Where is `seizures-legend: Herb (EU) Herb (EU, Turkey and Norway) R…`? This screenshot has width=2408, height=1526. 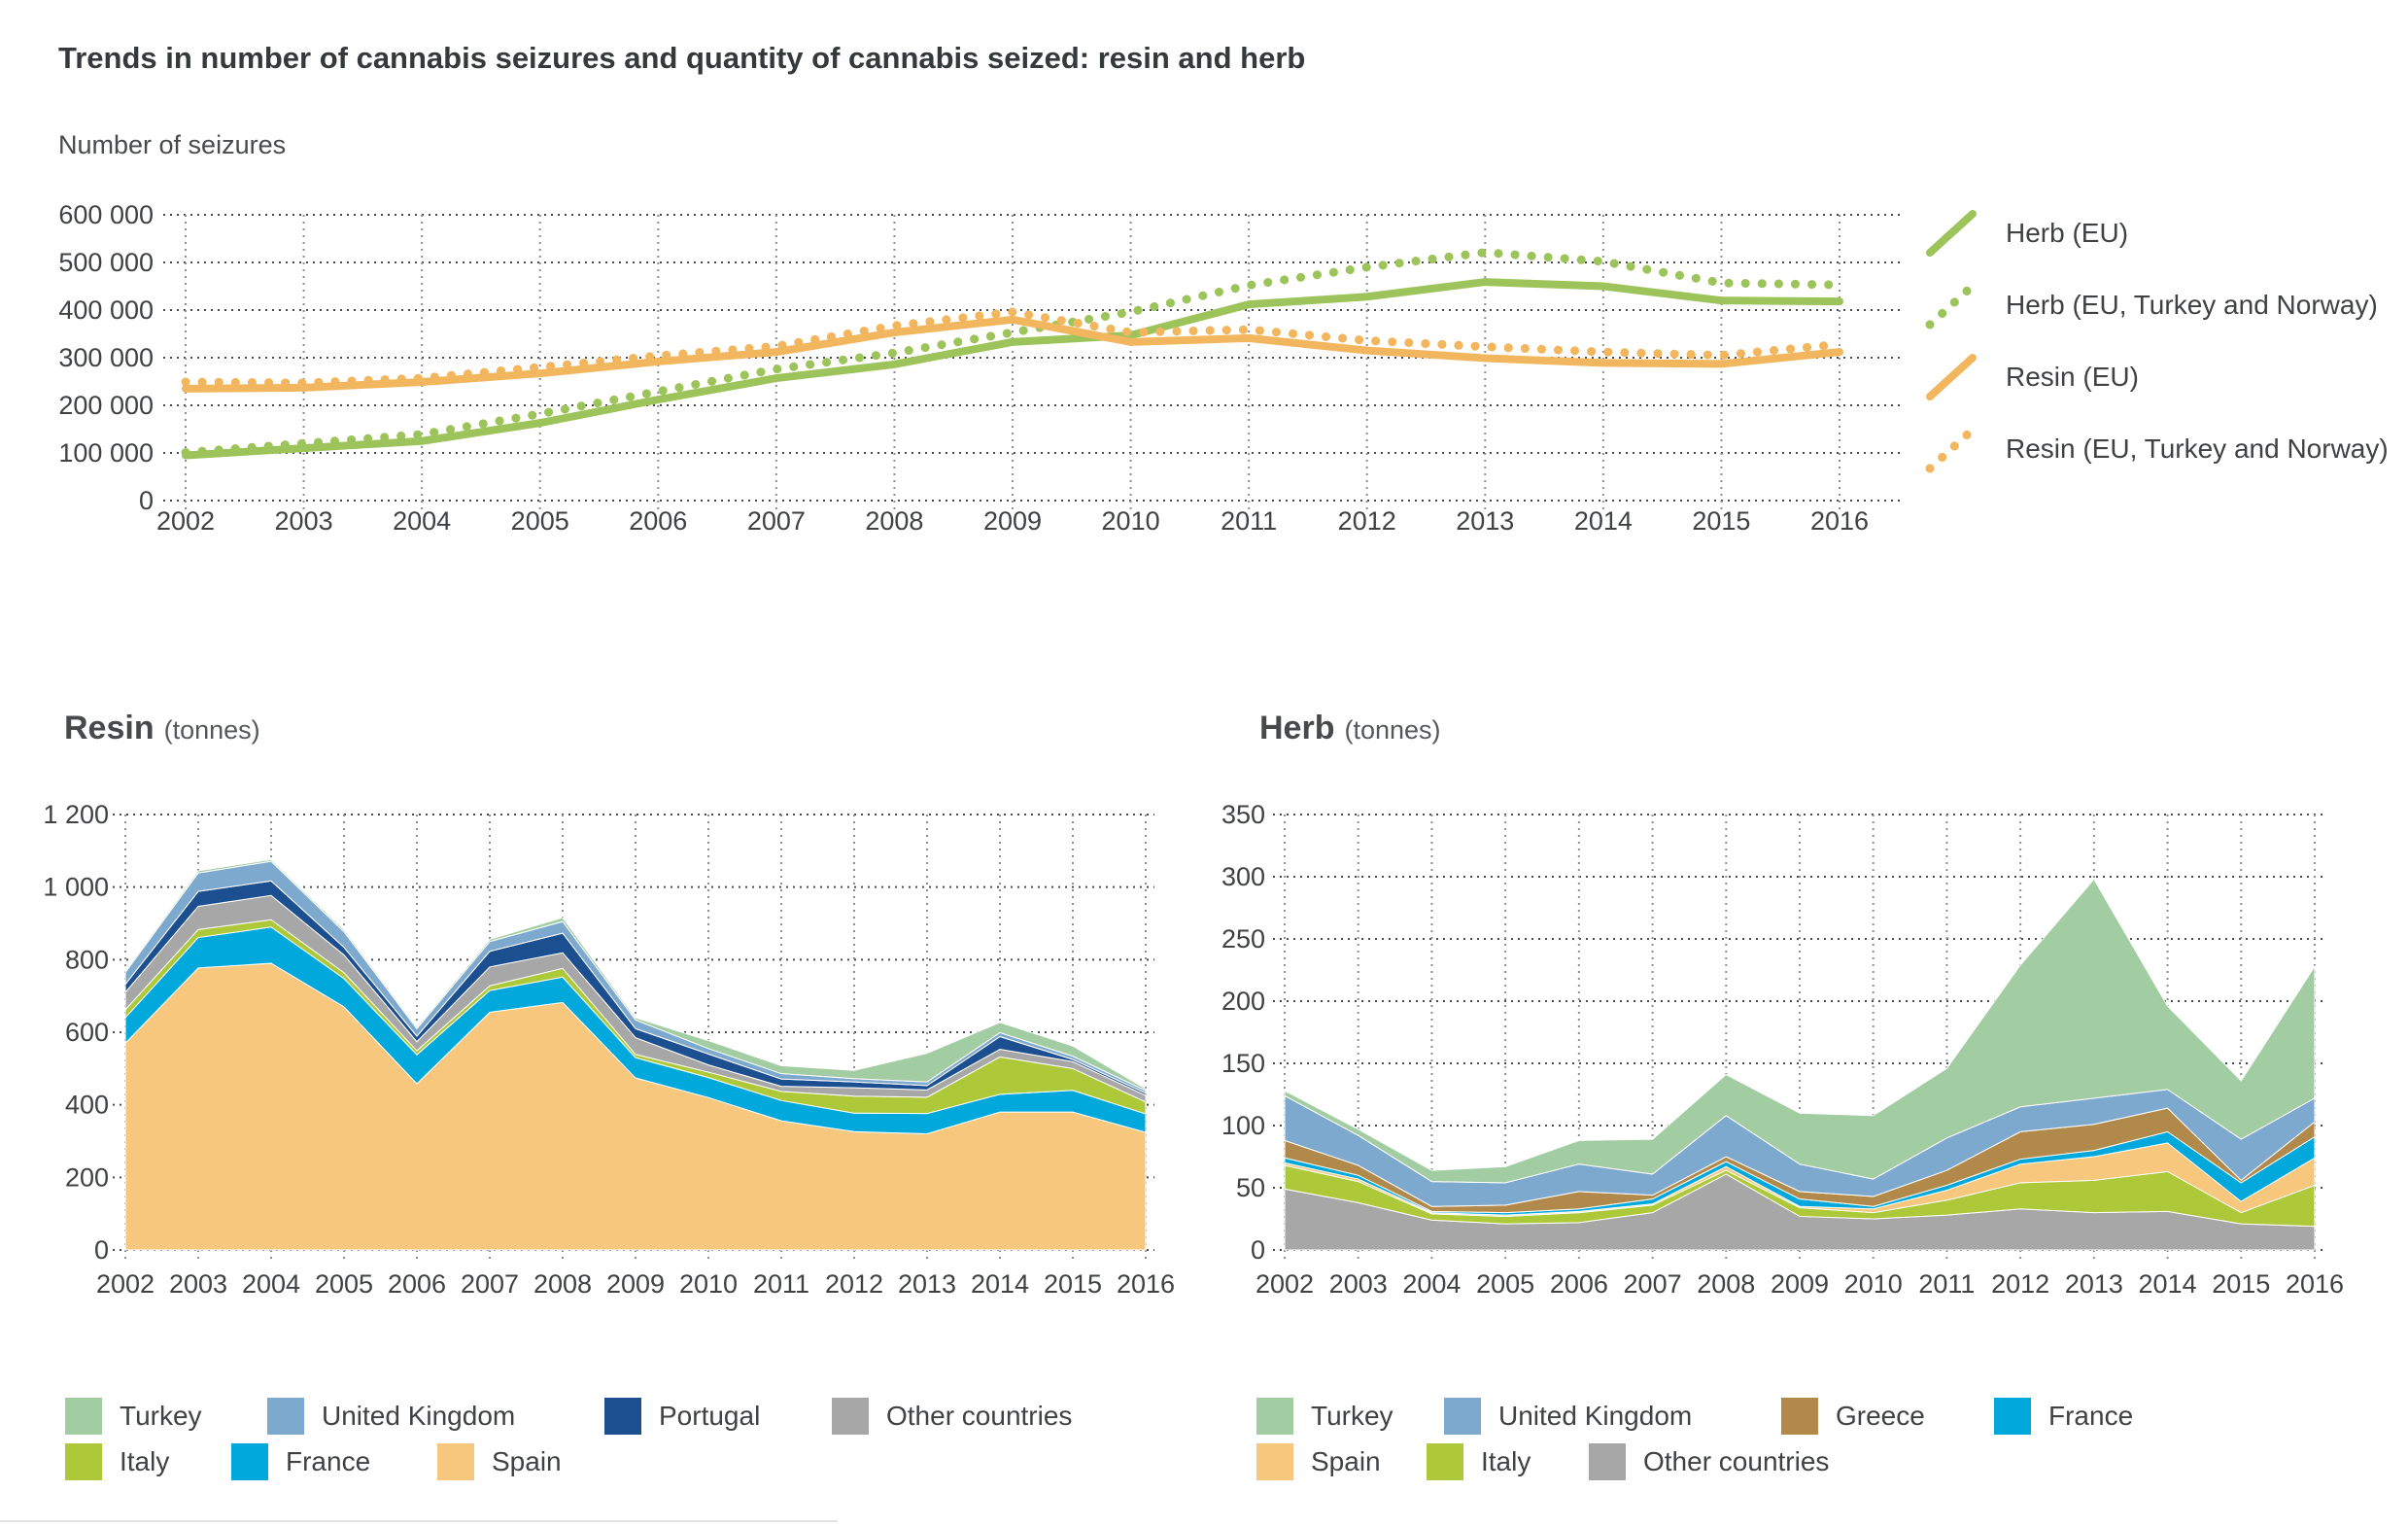
seizures-legend: Herb (EU) Herb (EU, Turkey and Norway) R… is located at coordinates (2155, 350).